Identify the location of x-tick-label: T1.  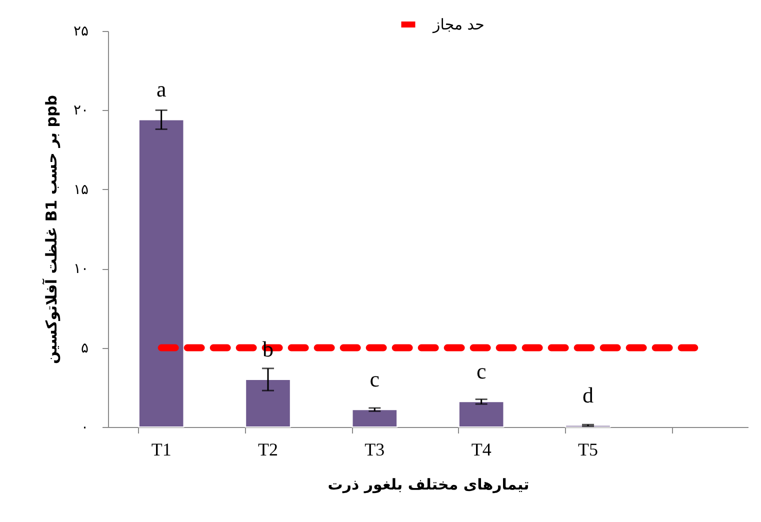
(161, 450).